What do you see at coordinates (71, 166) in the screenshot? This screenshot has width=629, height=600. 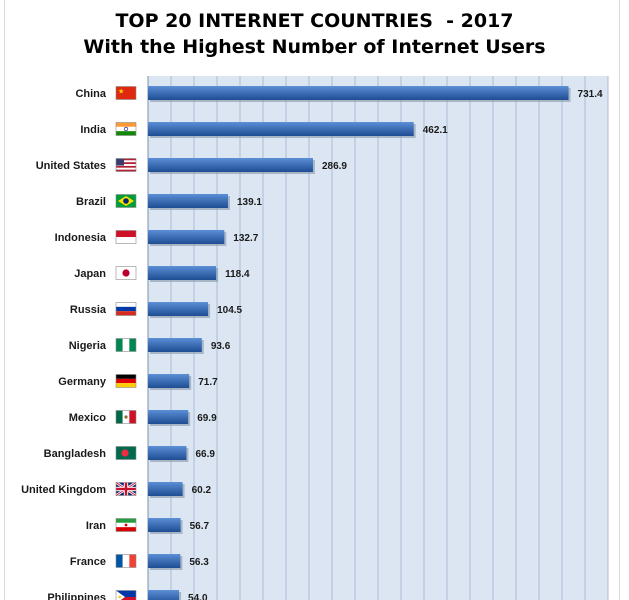 I see `category-label: United States` at bounding box center [71, 166].